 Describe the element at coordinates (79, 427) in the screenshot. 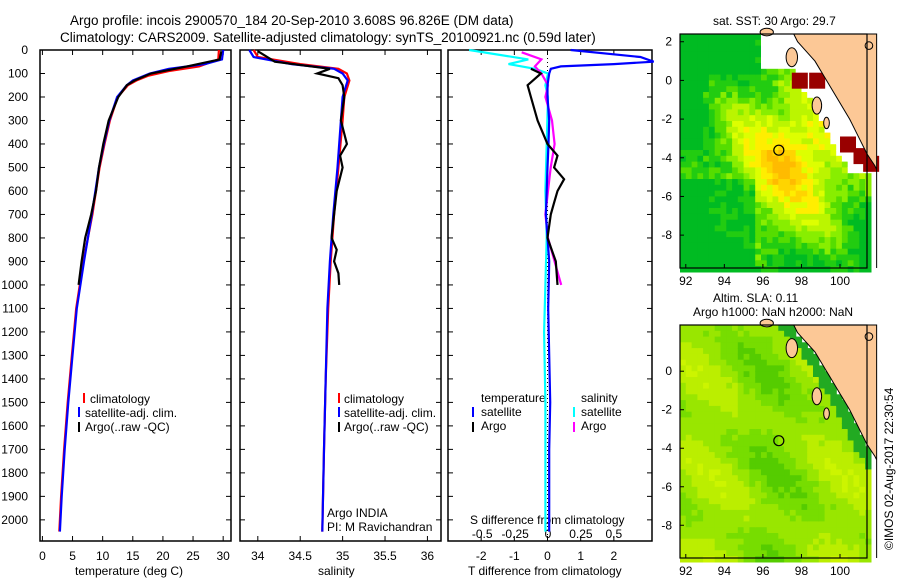

I see `legend-swatch-argo` at that location.